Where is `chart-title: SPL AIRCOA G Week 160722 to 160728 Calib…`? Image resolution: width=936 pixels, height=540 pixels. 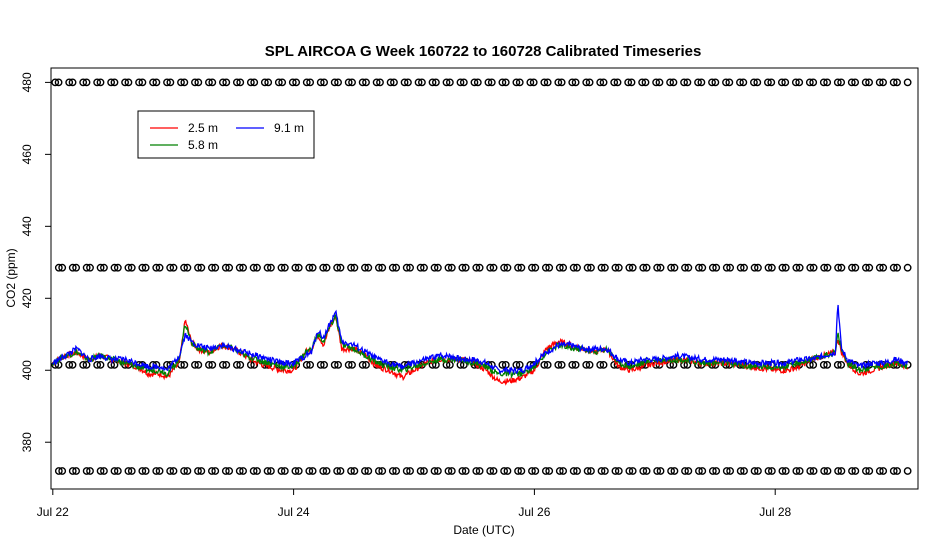 chart-title: SPL AIRCOA G Week 160722 to 160728 Calib… is located at coordinates (483, 51).